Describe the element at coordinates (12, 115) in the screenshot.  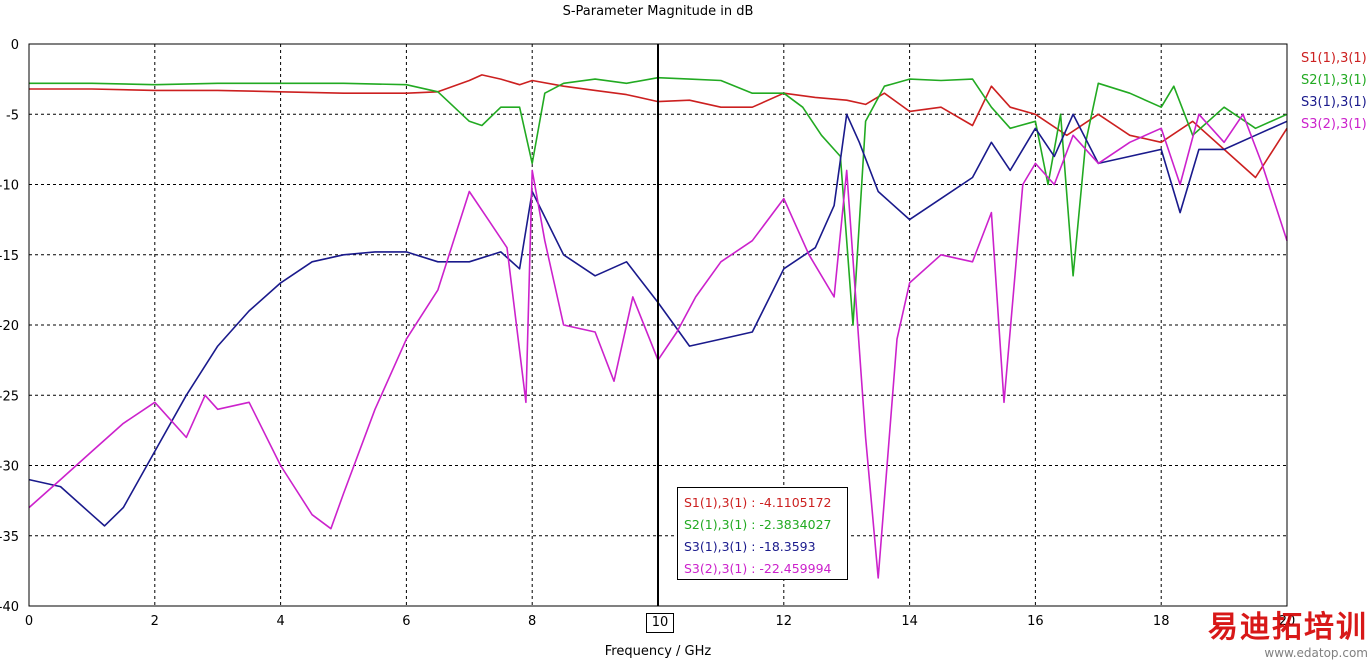
I see `y-tick-label: -5` at that location.